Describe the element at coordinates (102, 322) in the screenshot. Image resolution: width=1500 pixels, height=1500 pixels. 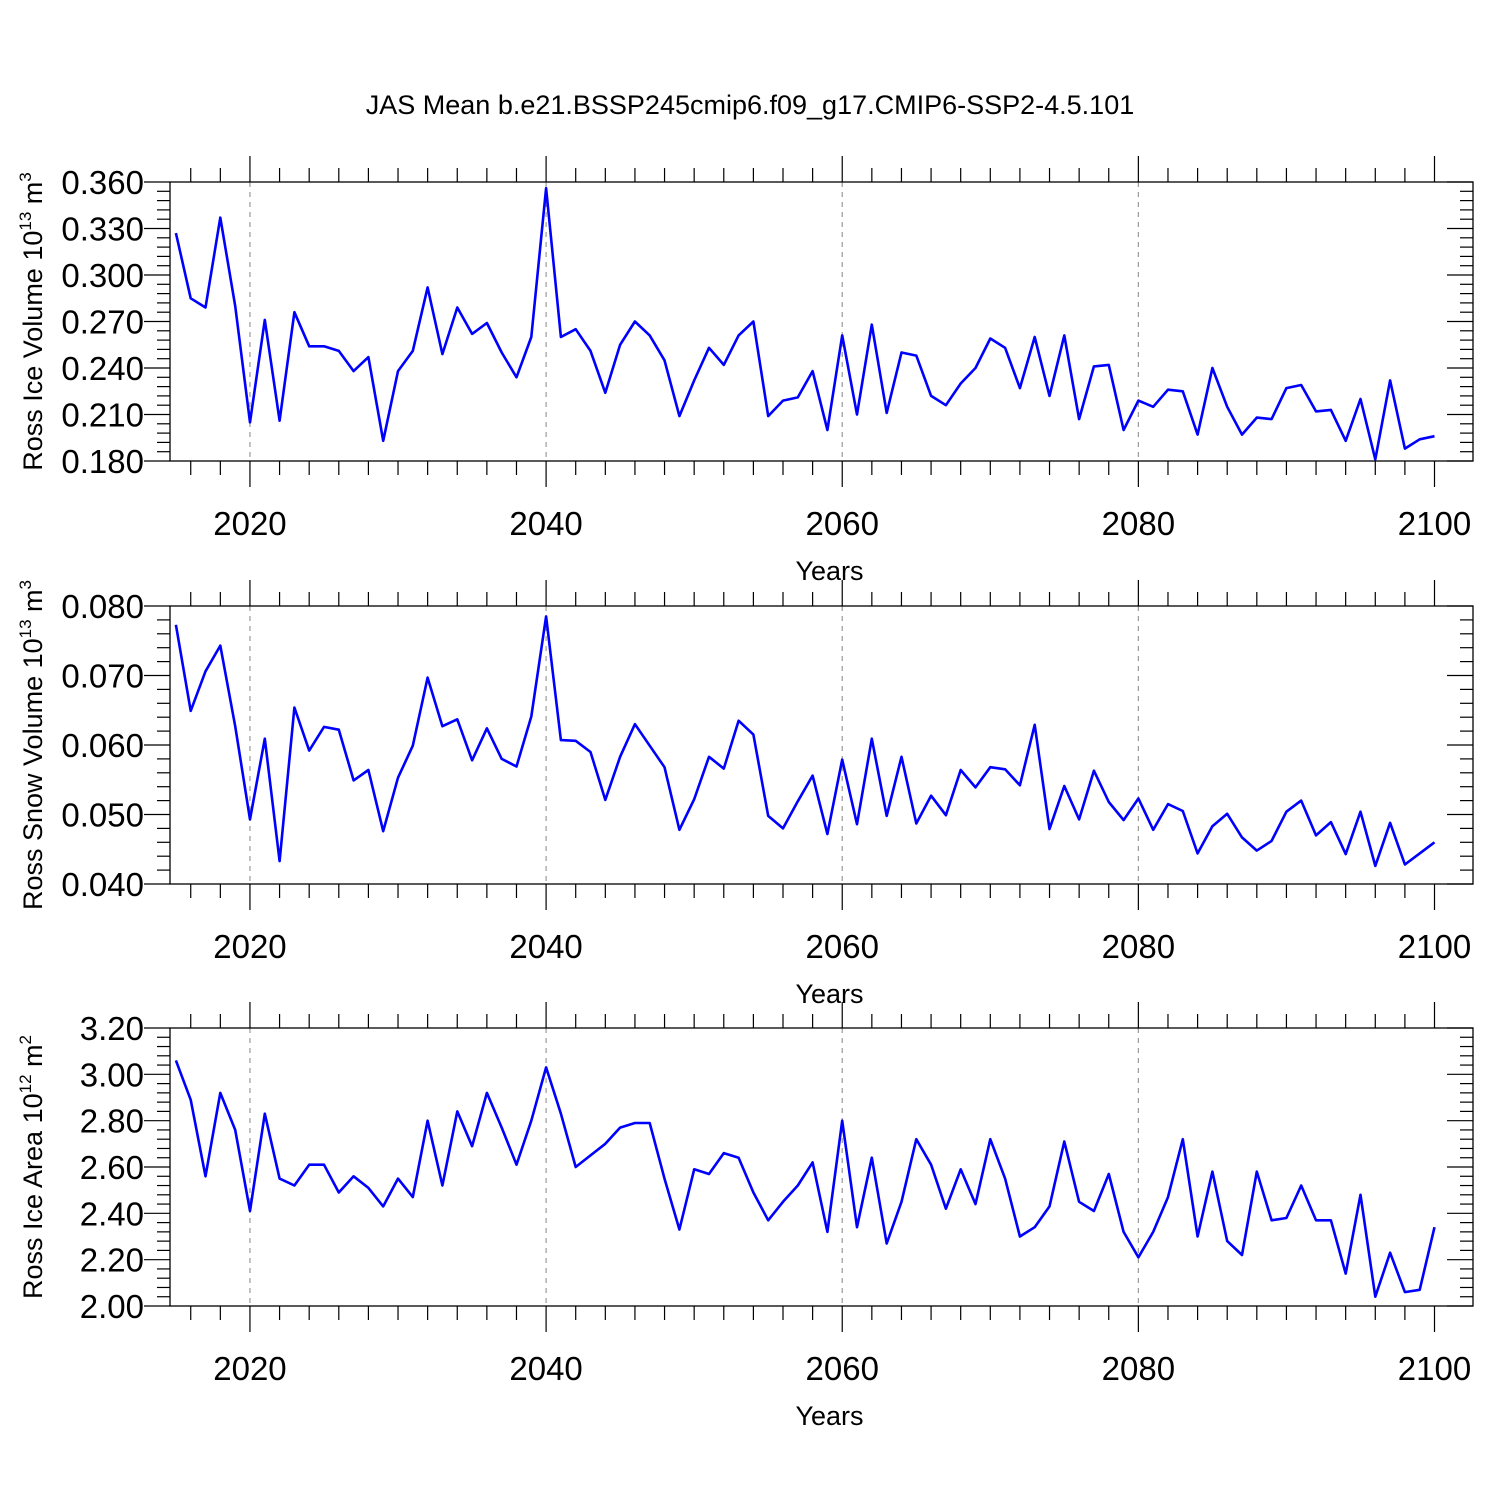
I see `y-tick-label: 0.270` at that location.